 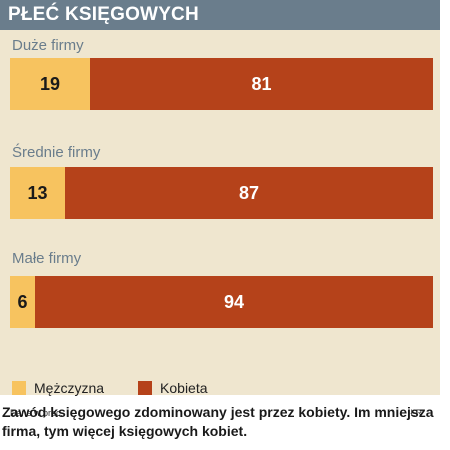 I want to click on source-credit: ŁR, so click(x=416, y=413).